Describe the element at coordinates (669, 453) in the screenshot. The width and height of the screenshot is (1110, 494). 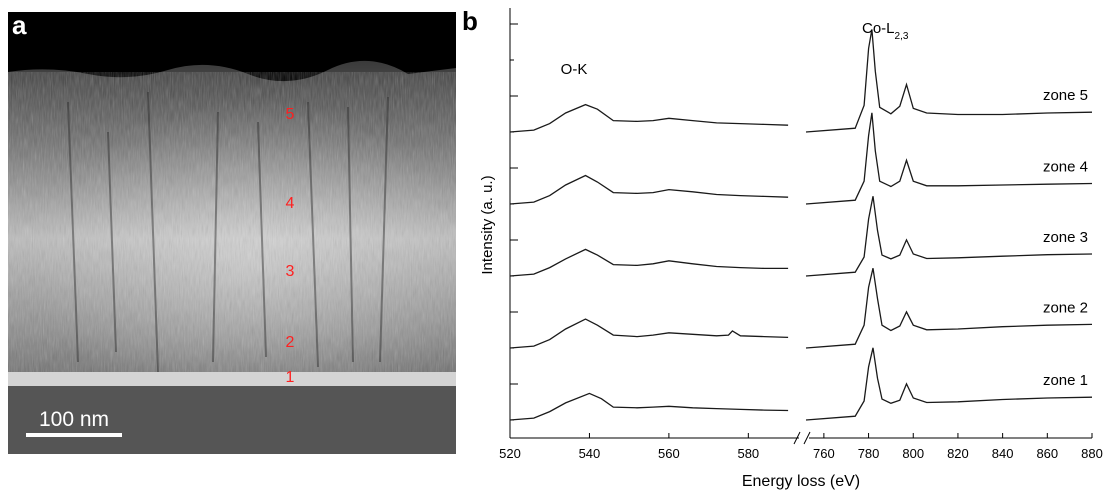
I see `x-tick-label: 560` at that location.